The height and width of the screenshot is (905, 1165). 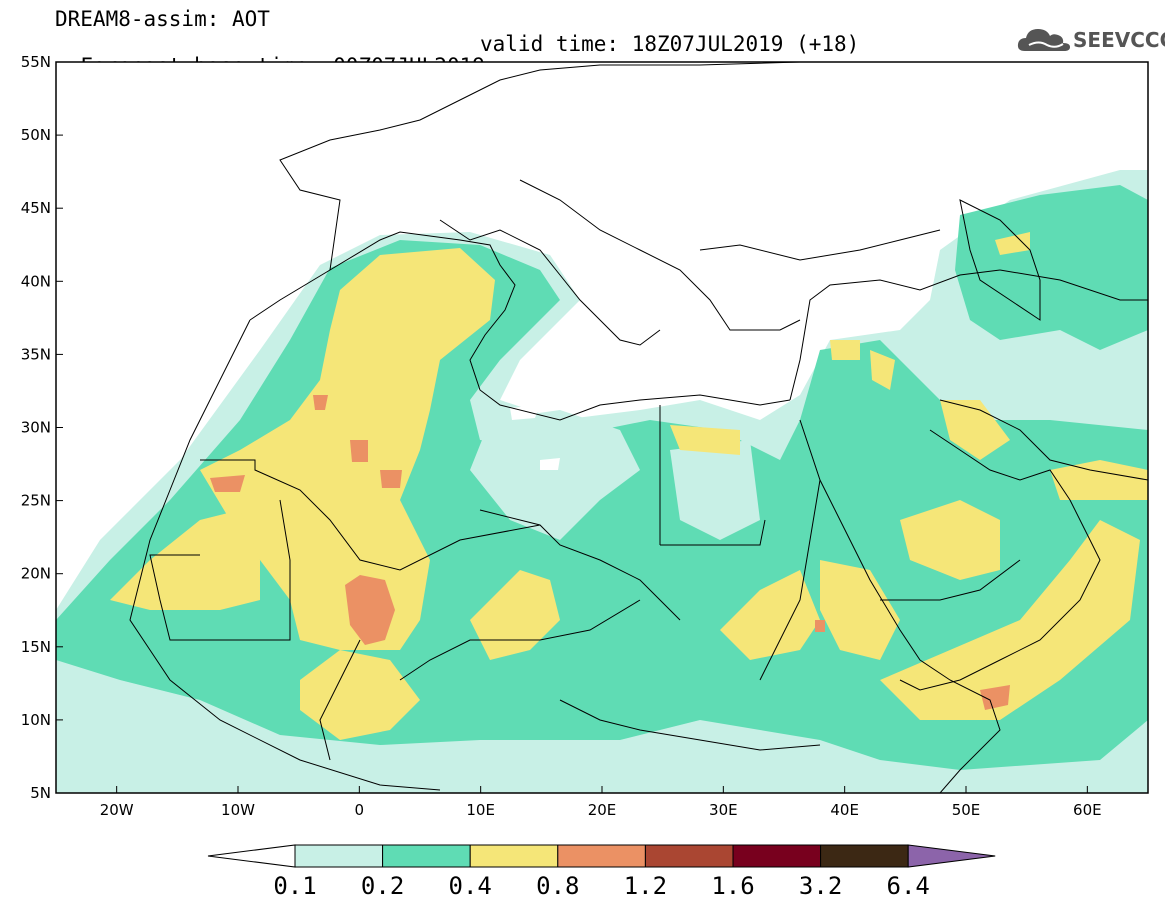 What do you see at coordinates (360, 810) in the screenshot?
I see `lon-tick-label: 0` at bounding box center [360, 810].